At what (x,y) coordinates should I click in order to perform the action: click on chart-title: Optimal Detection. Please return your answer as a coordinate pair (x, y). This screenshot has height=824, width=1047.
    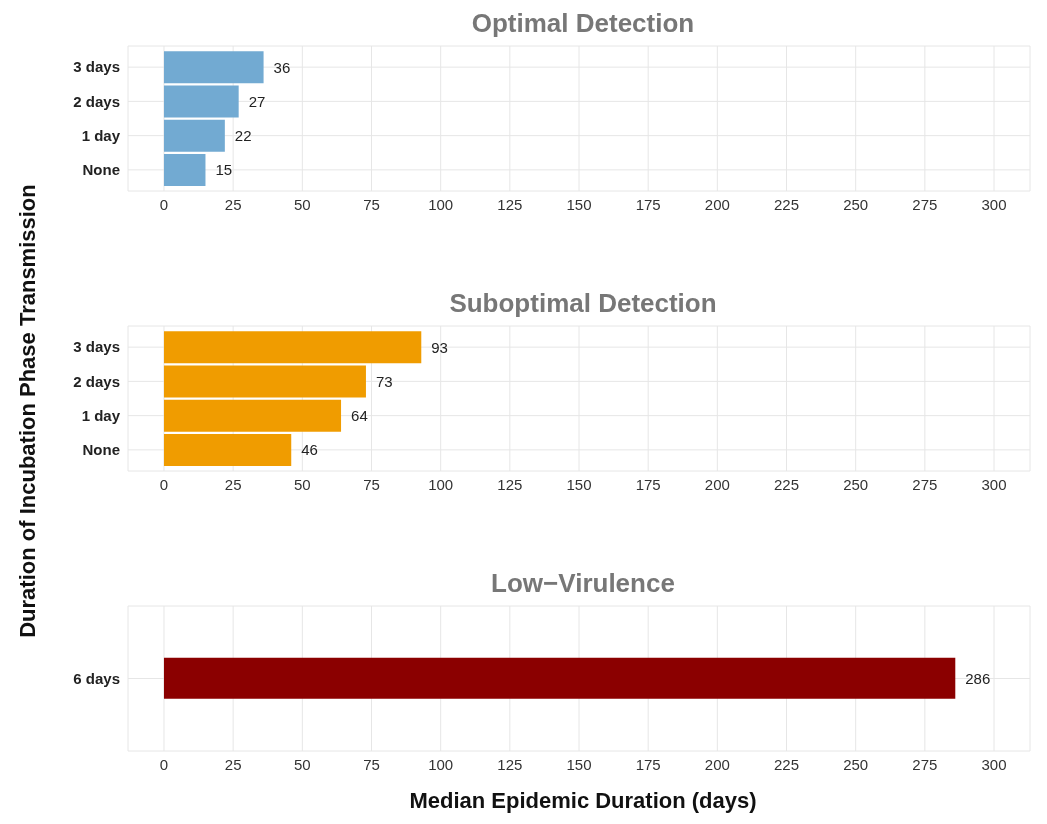
    Looking at the image, I should click on (583, 24).